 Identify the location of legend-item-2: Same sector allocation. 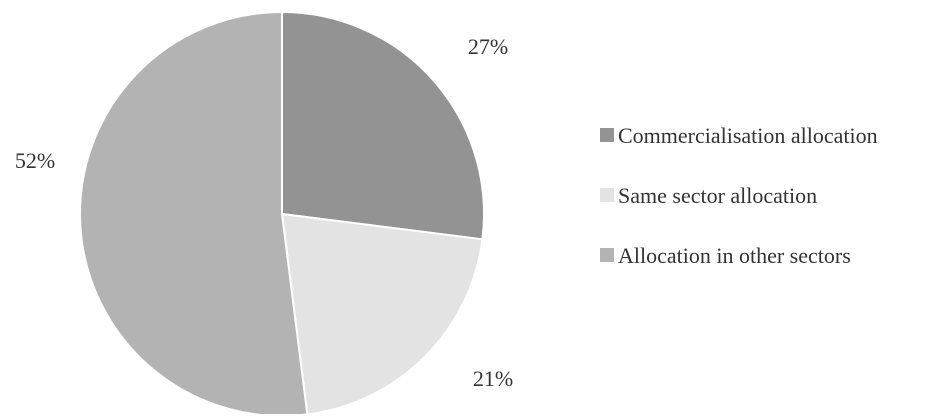
(708, 195).